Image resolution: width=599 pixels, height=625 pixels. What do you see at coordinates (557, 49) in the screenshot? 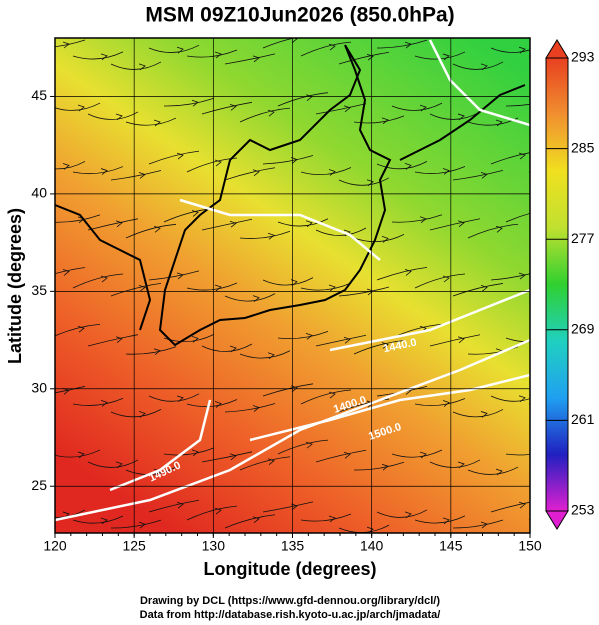
I see `colorbar-top` at bounding box center [557, 49].